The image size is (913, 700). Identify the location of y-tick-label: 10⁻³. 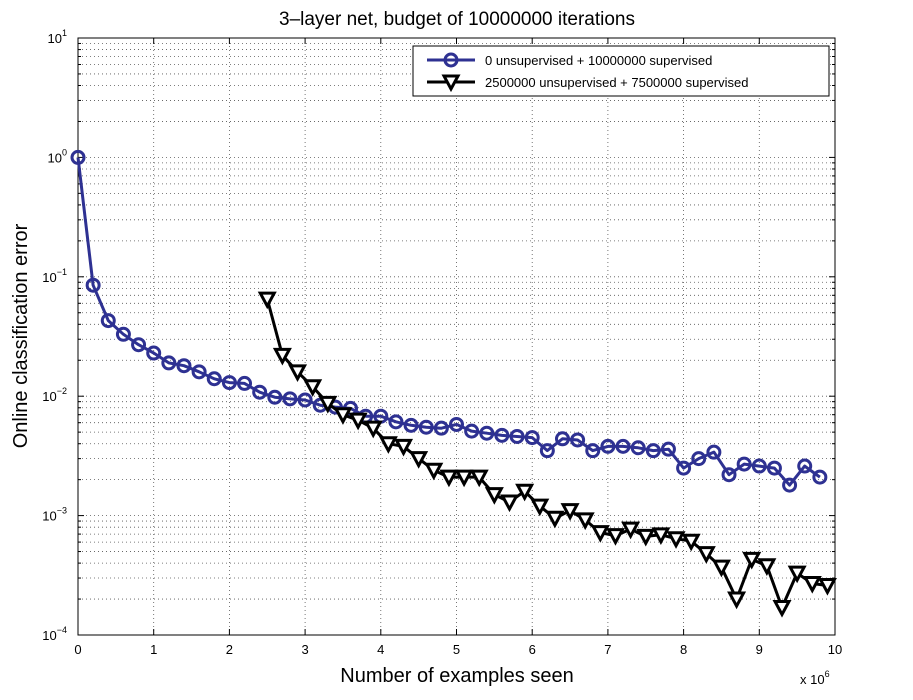
(54, 515).